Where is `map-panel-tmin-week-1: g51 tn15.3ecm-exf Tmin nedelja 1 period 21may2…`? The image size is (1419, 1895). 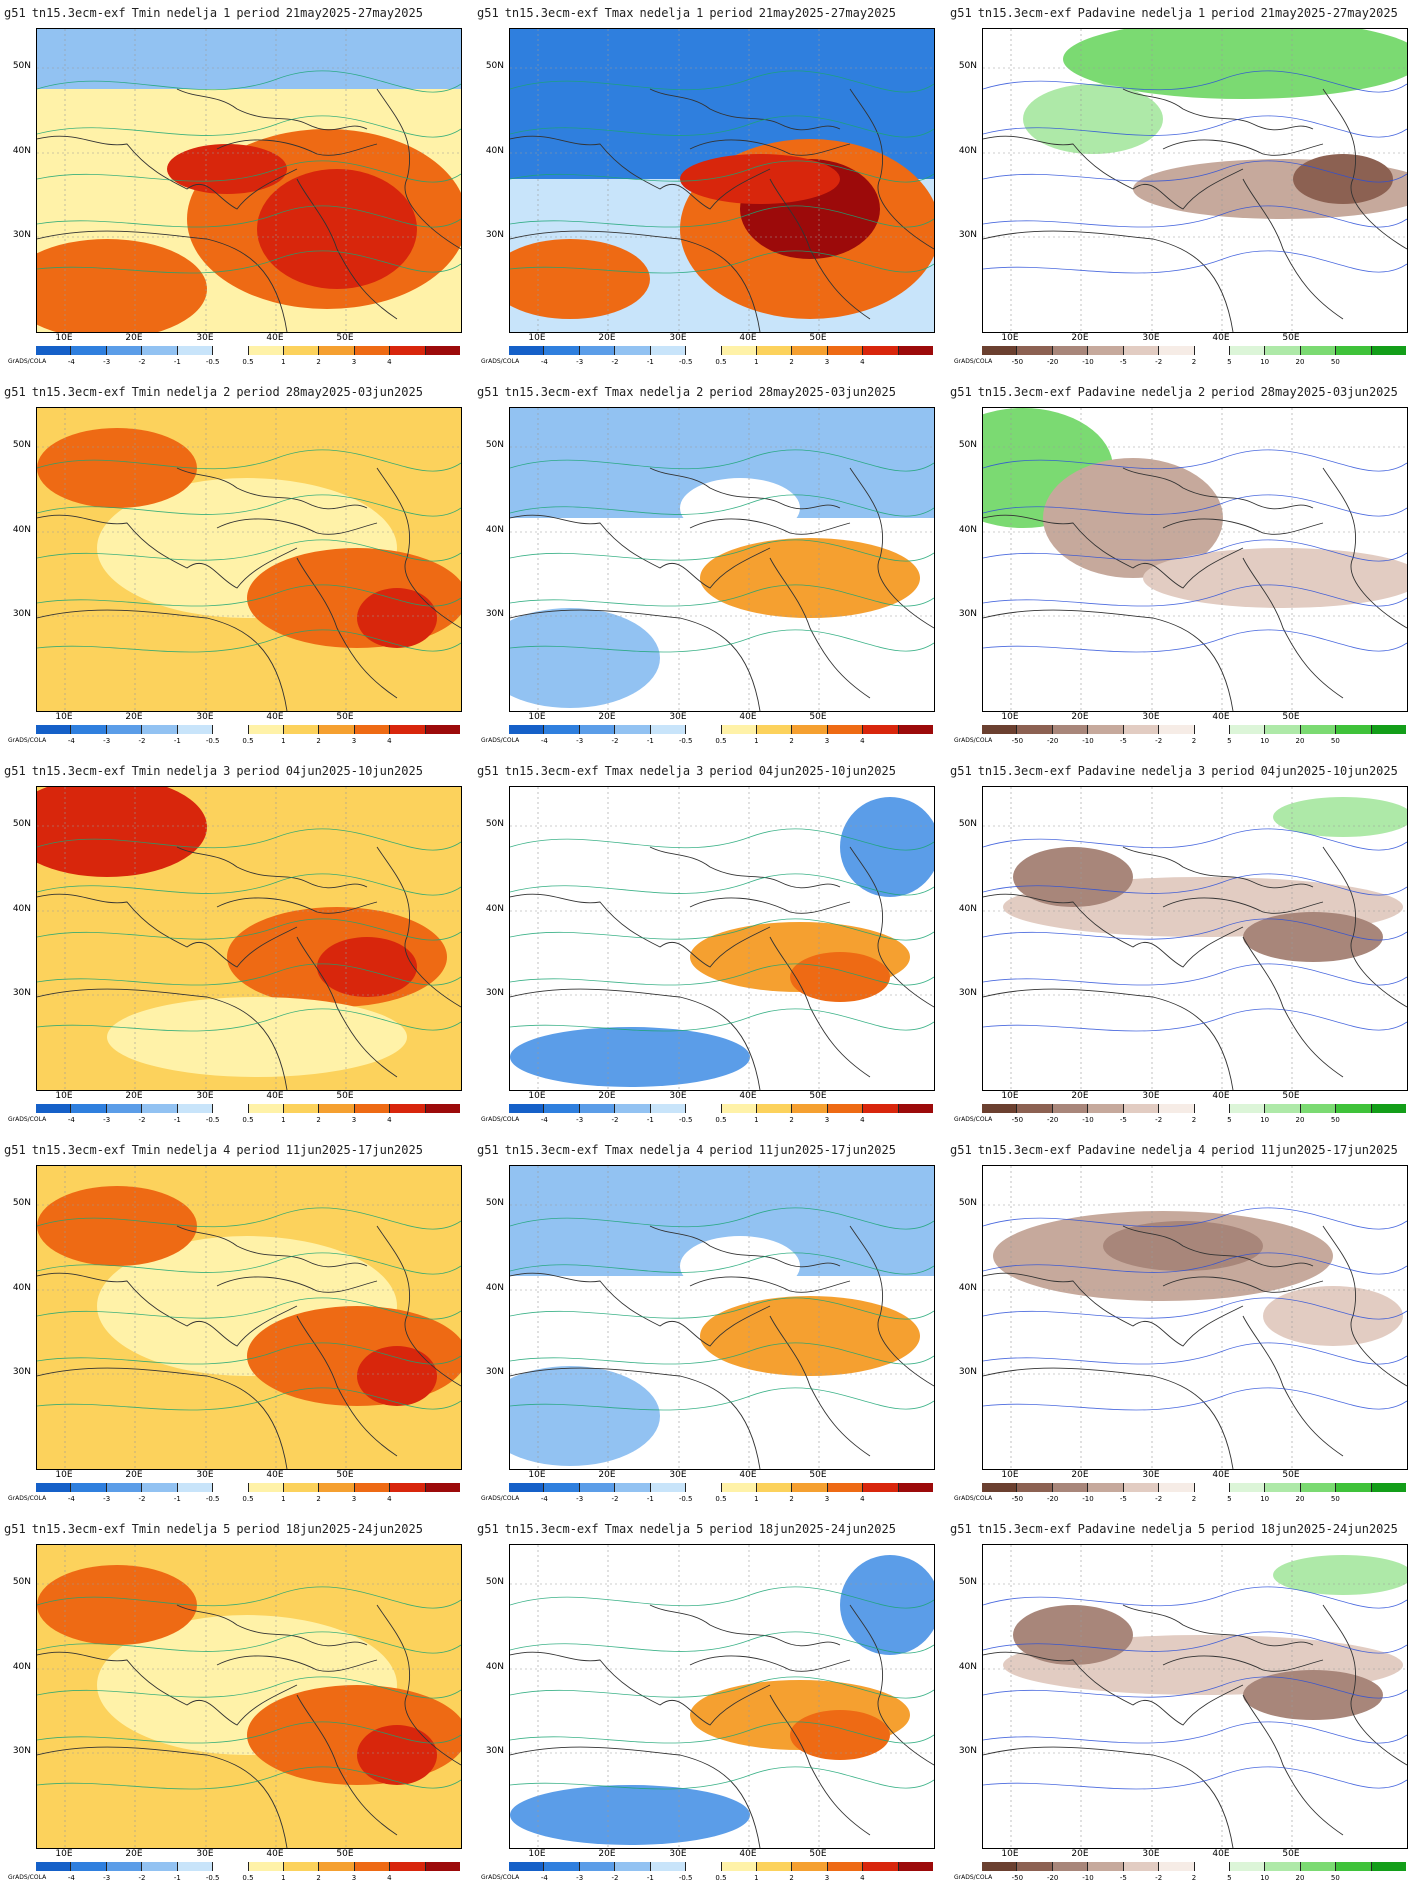 map-panel-tmin-week-1: g51 tn15.3ecm-exf Tmin nedelja 1 period 21may2… is located at coordinates (236, 189).